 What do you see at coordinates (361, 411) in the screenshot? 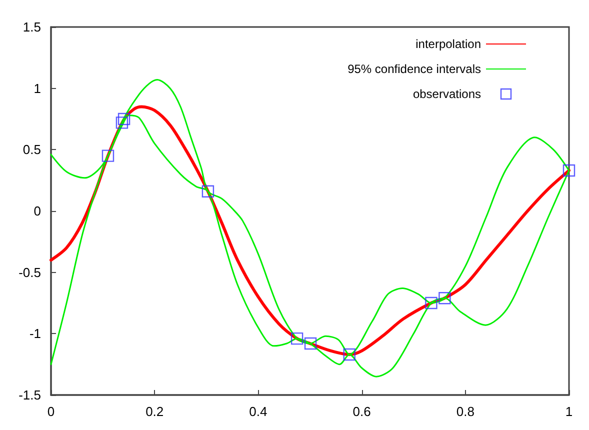
I see `x-tick-label: 0.6` at bounding box center [361, 411].